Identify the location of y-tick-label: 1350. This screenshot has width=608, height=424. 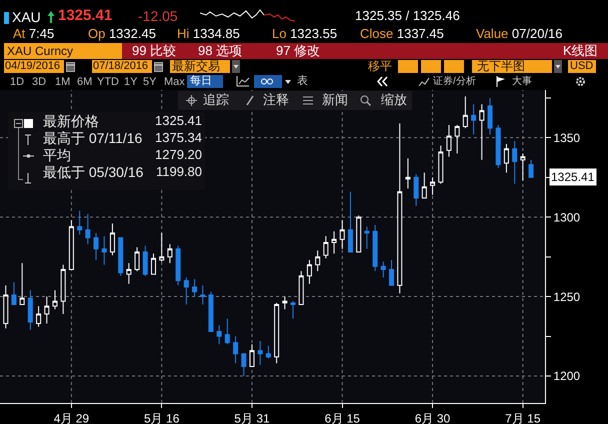
(566, 137).